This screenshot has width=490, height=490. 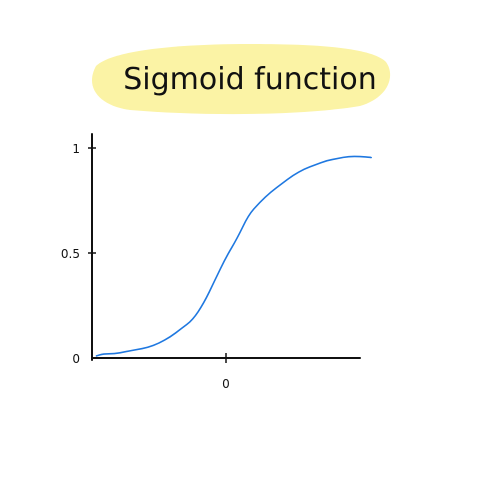 What do you see at coordinates (76, 359) in the screenshot?
I see `y-tick-label: 0` at bounding box center [76, 359].